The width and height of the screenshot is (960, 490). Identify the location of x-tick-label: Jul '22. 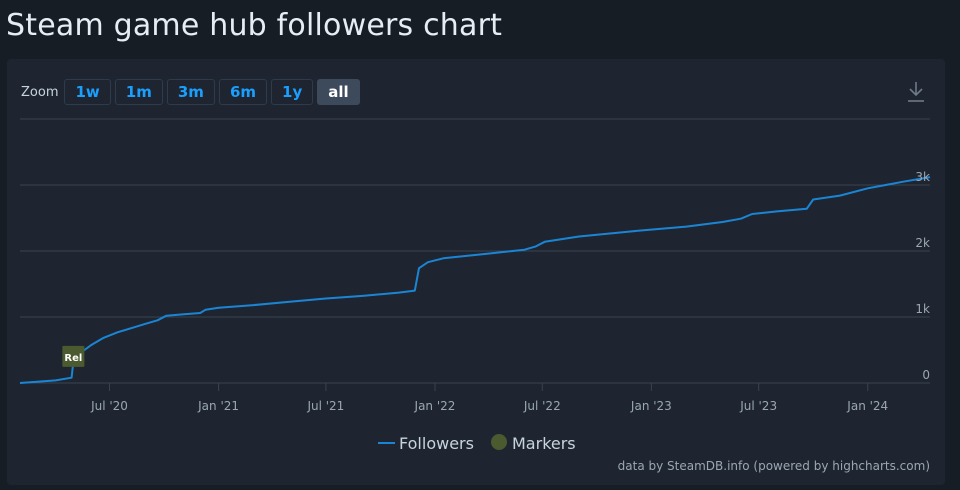
(542, 406).